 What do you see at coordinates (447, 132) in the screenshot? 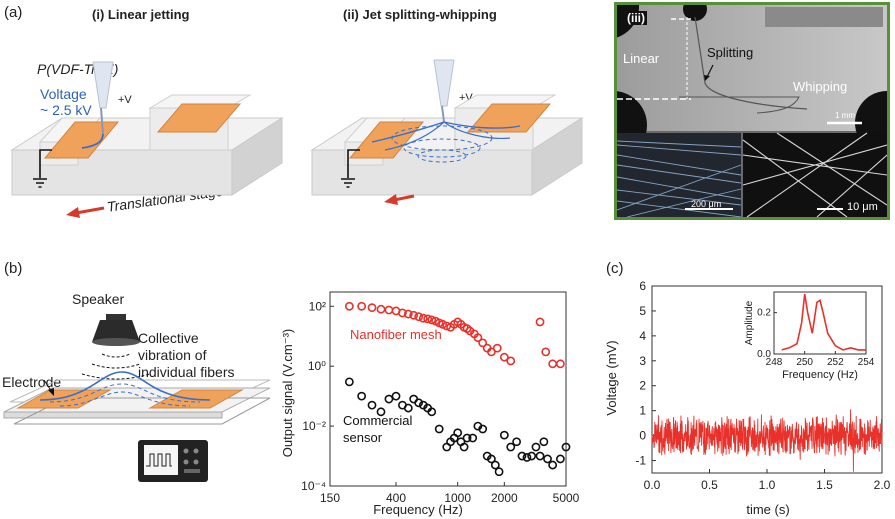
I see `stage-whipping` at bounding box center [447, 132].